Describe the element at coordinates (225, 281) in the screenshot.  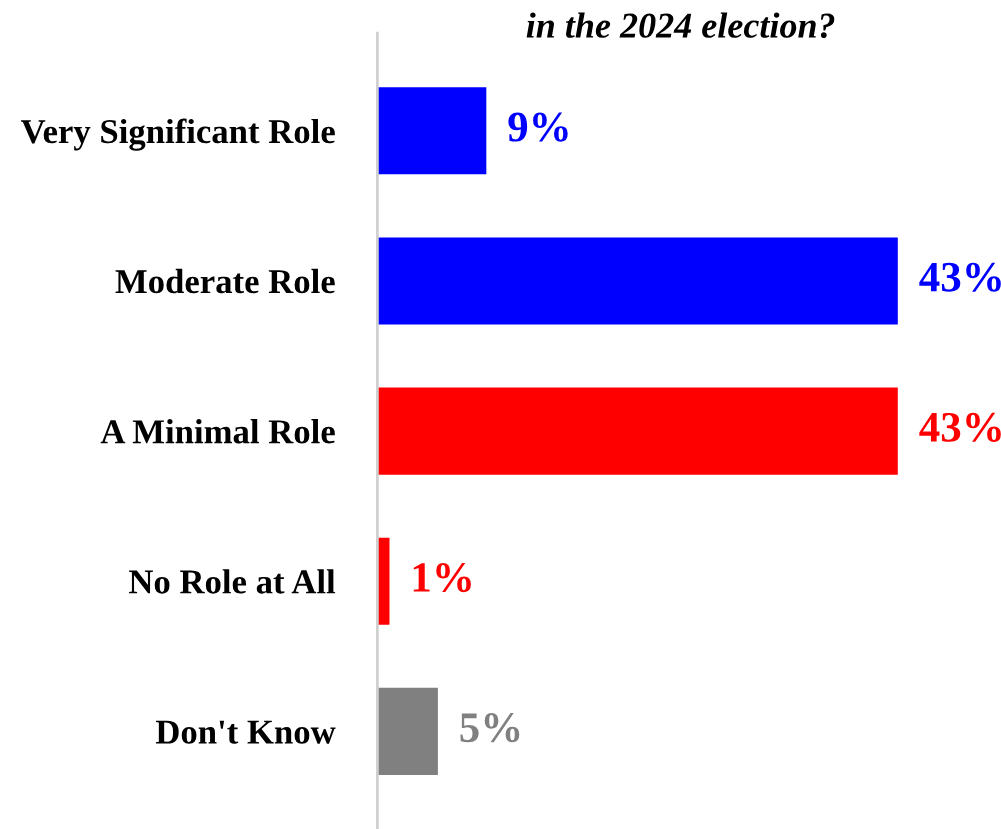
I see `y-tick-label: Moderate Role` at that location.